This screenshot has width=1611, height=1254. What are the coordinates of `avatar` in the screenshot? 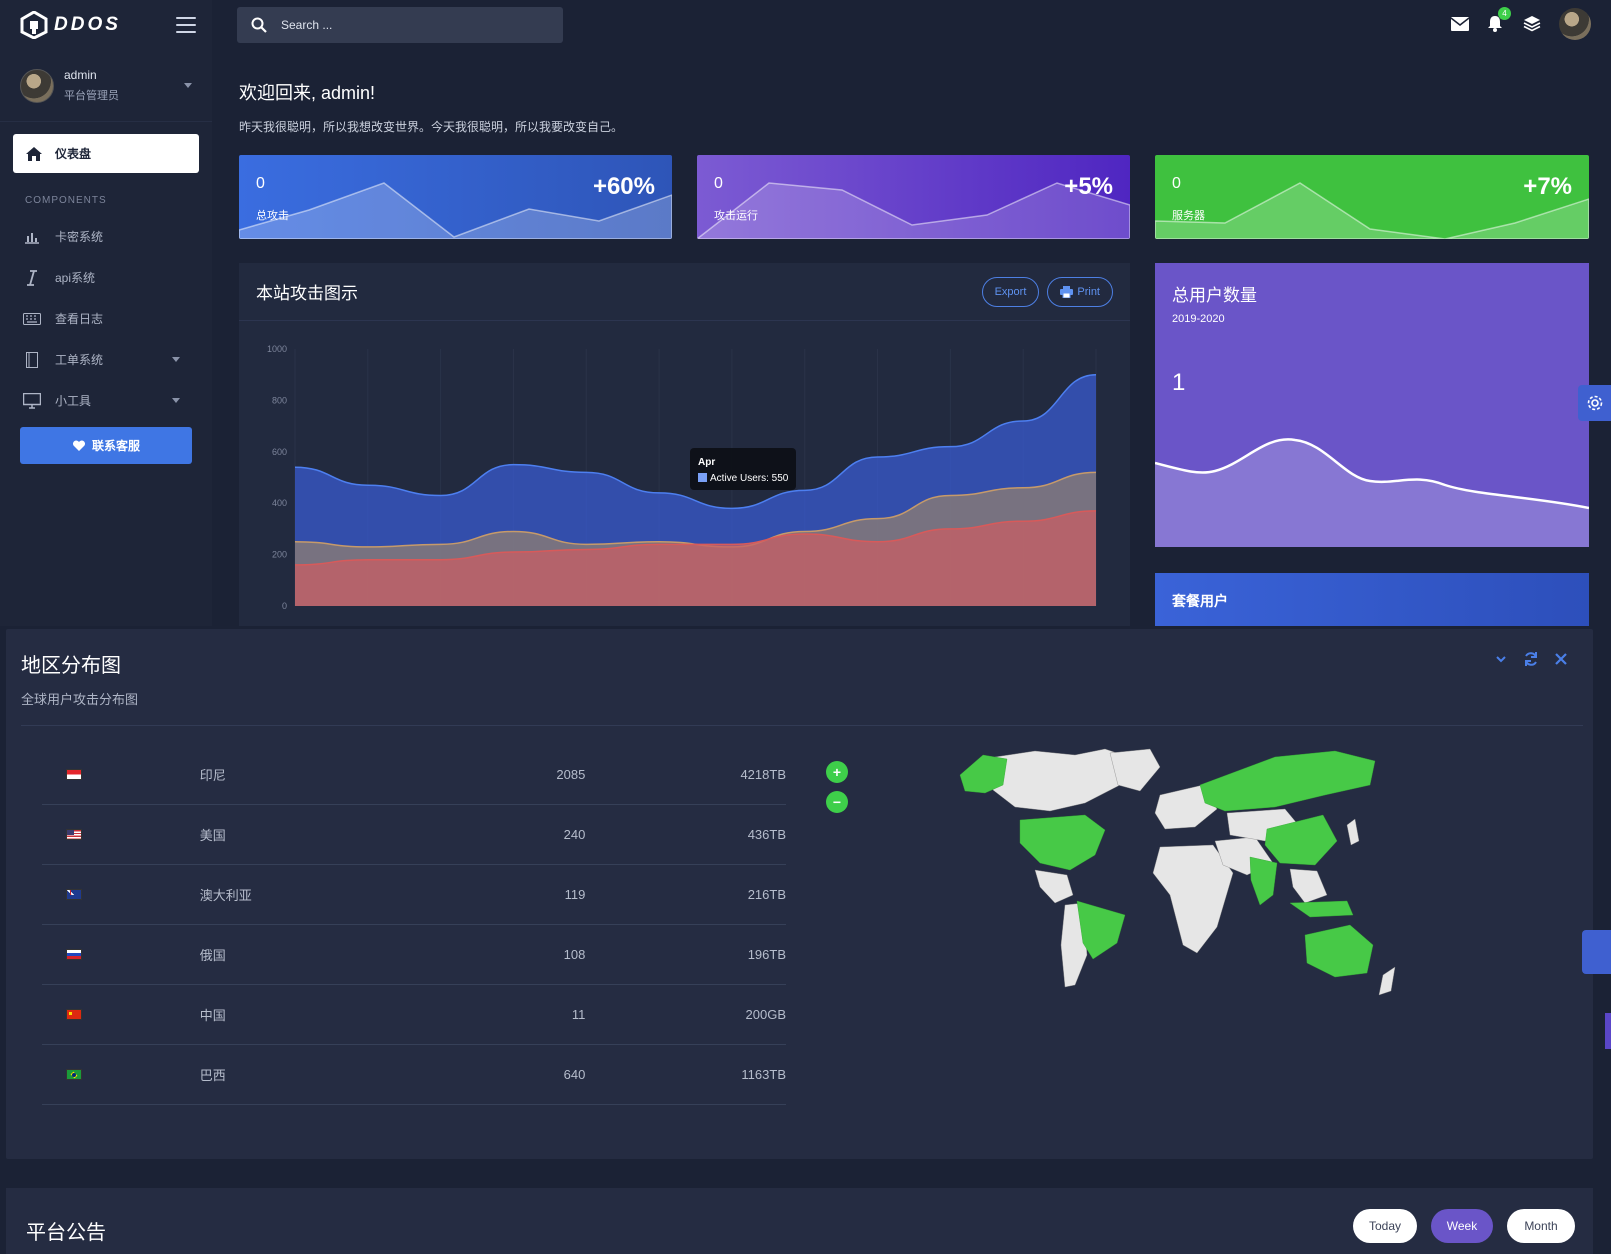 It's located at (1575, 24).